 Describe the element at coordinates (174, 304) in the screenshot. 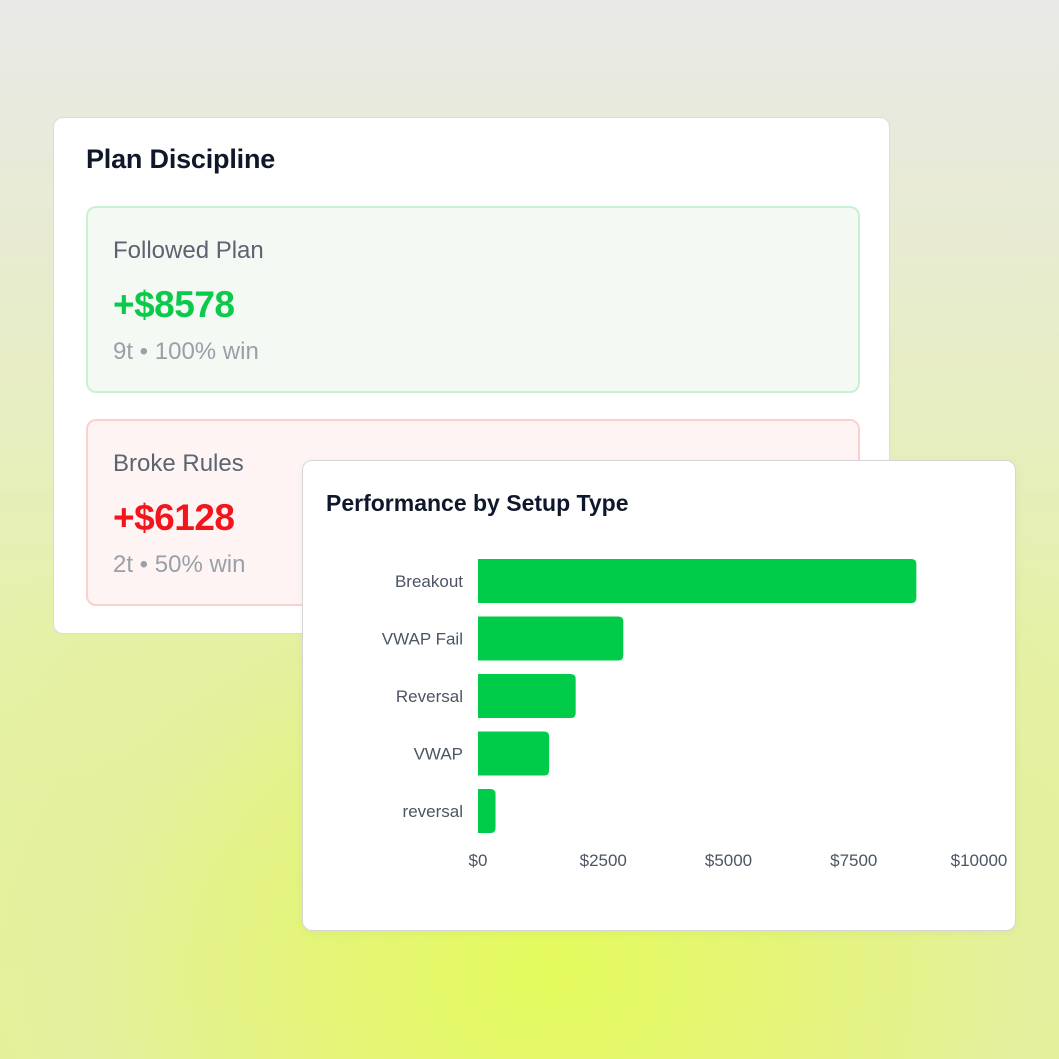

I see `followed-plan-value: +$8578` at that location.